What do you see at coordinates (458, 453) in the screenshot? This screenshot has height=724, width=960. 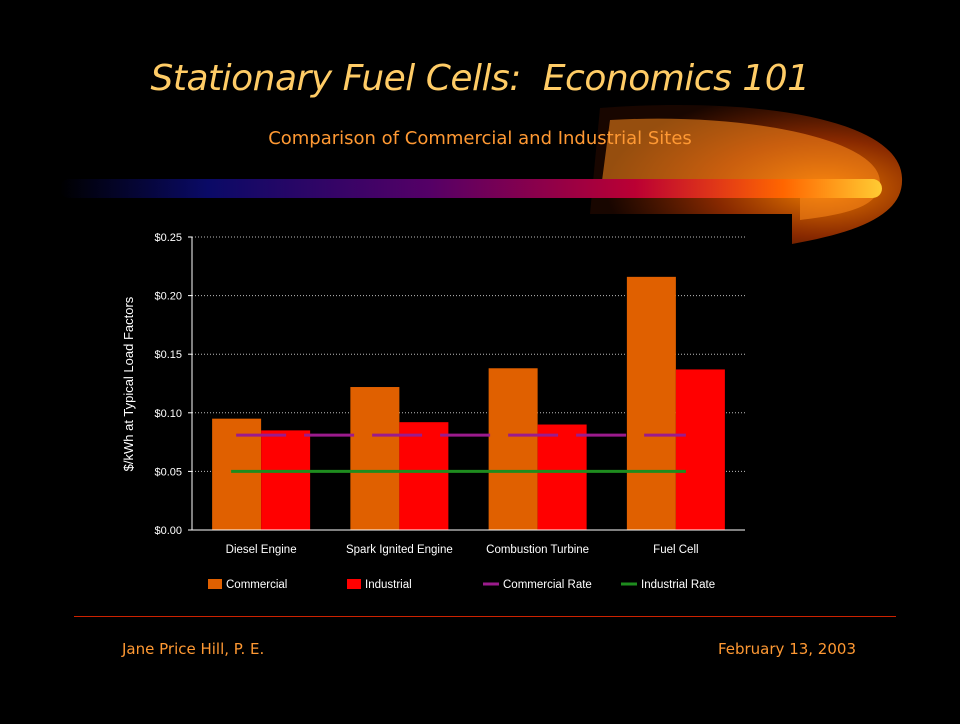 I see `rate-lines` at bounding box center [458, 453].